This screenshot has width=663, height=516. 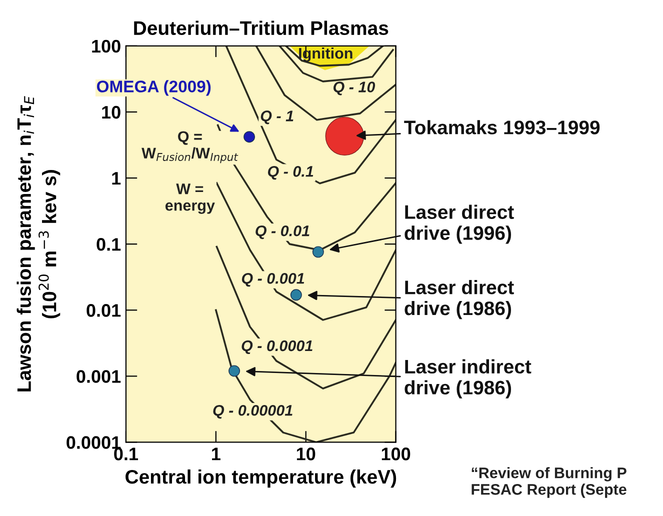 What do you see at coordinates (261, 28) in the screenshot?
I see `chart-title: Deuterium–Tritium Plasmas` at bounding box center [261, 28].